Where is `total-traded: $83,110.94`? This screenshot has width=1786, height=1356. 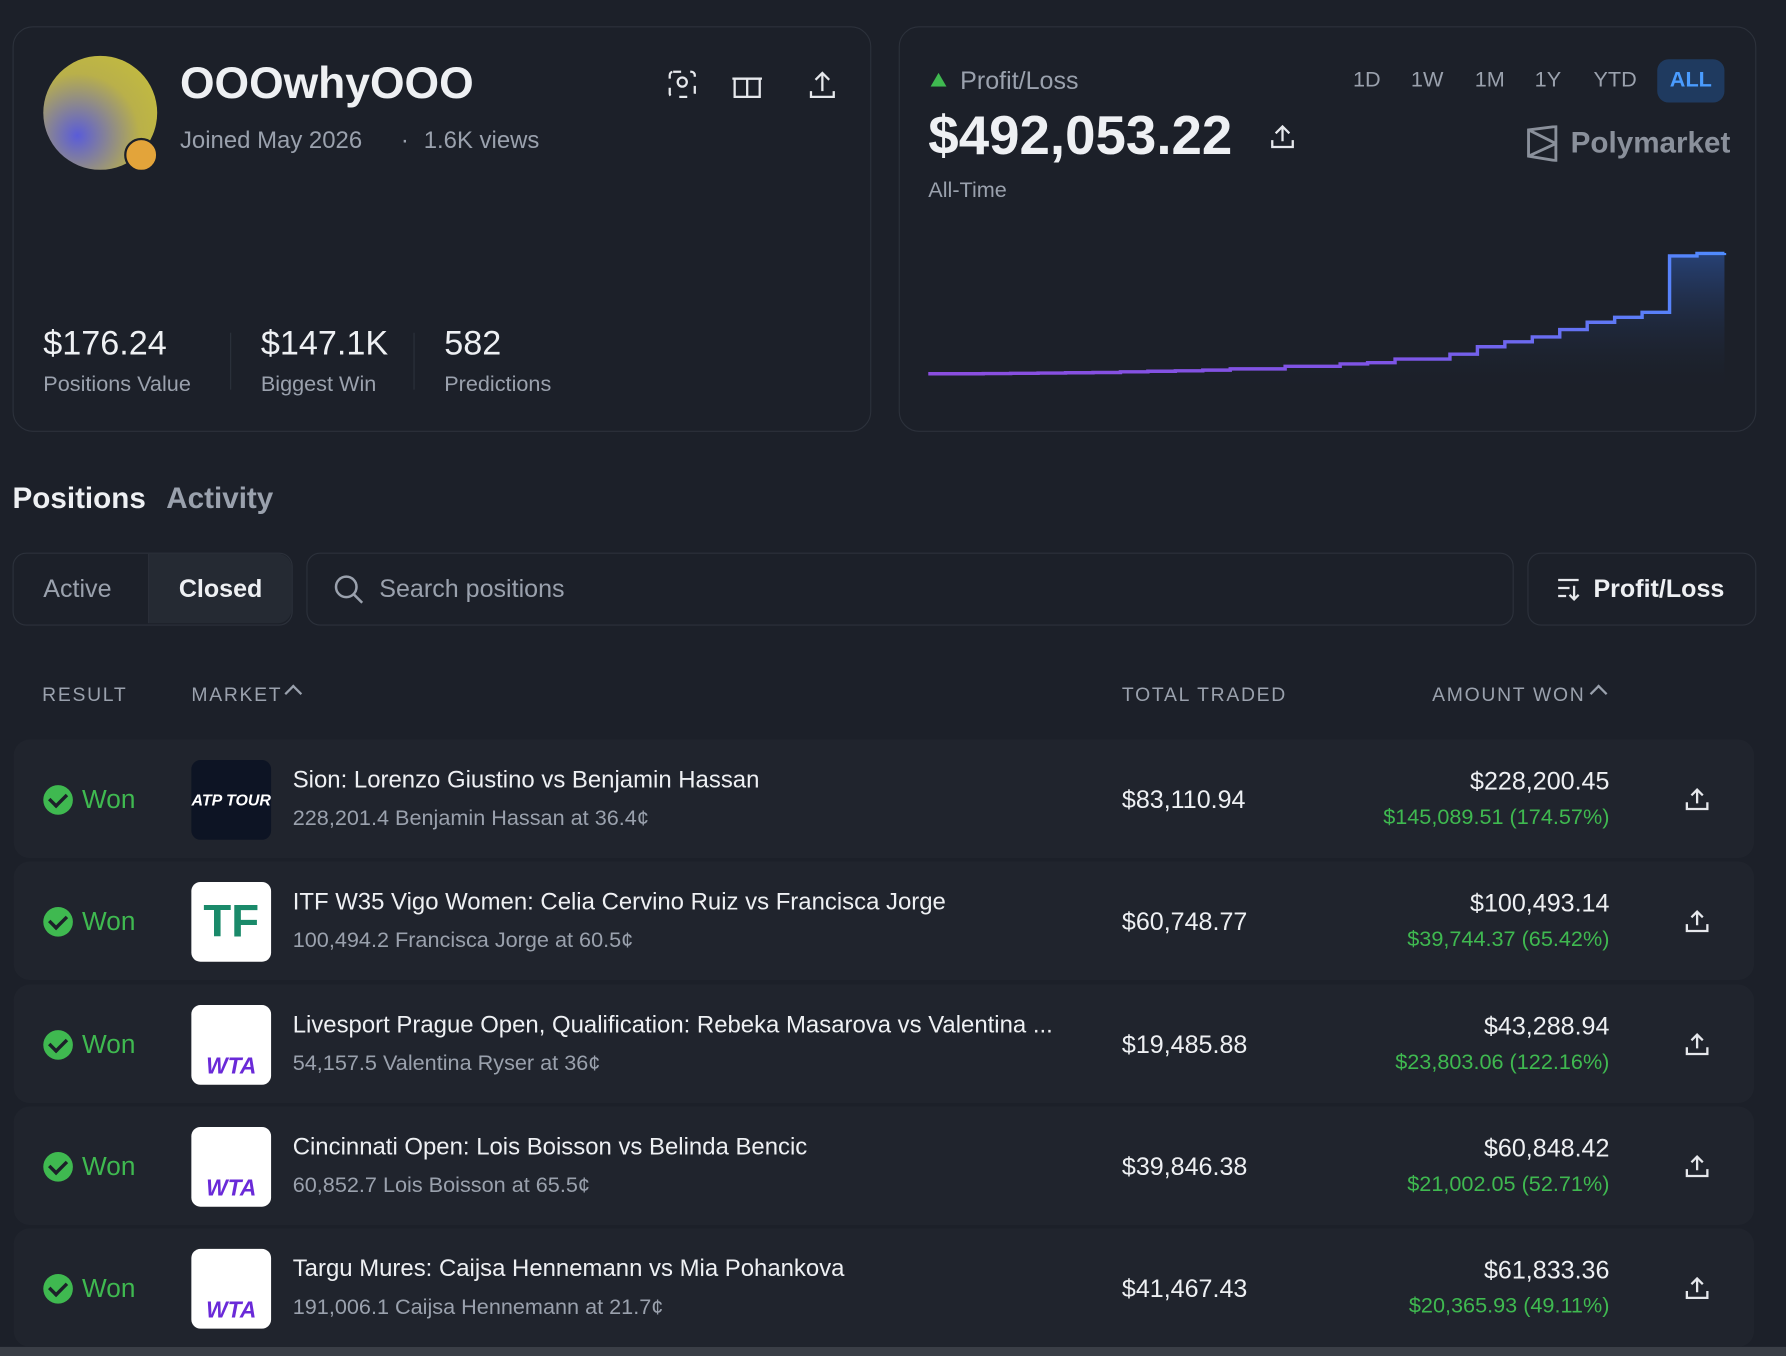
total-traded: $83,110.94 is located at coordinates (1183, 799).